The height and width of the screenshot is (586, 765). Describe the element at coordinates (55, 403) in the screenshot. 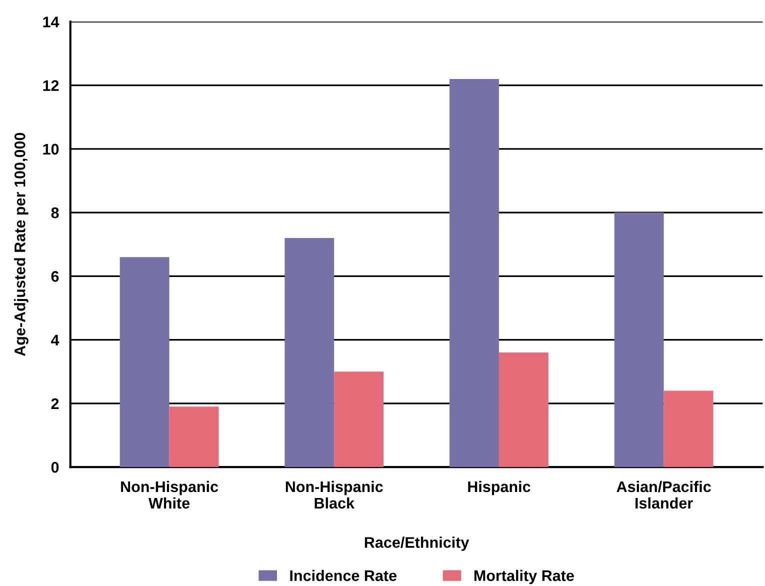

I see `y-tick-label: 2` at that location.